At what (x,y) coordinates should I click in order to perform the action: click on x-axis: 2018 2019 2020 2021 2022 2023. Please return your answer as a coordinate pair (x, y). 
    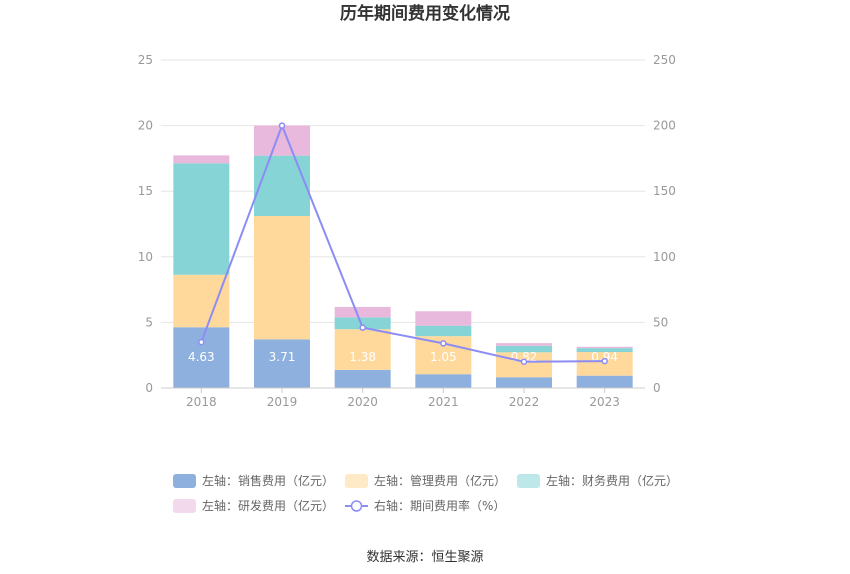
    Looking at the image, I should click on (403, 398).